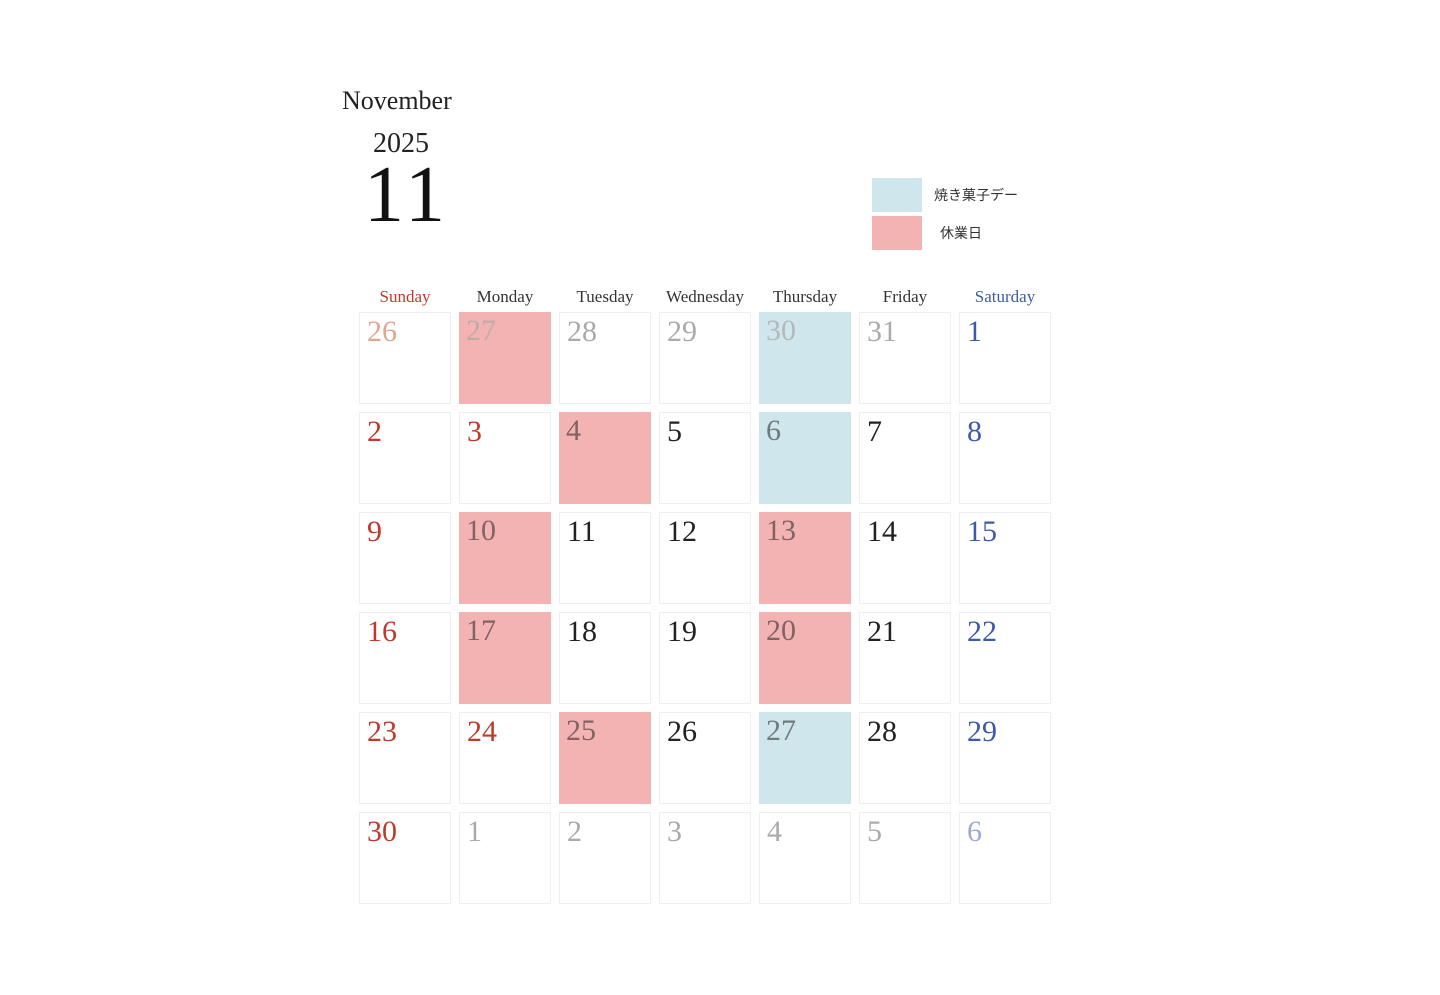 Image resolution: width=1440 pixels, height=995 pixels. What do you see at coordinates (874, 431) in the screenshot?
I see `day-number: 7` at bounding box center [874, 431].